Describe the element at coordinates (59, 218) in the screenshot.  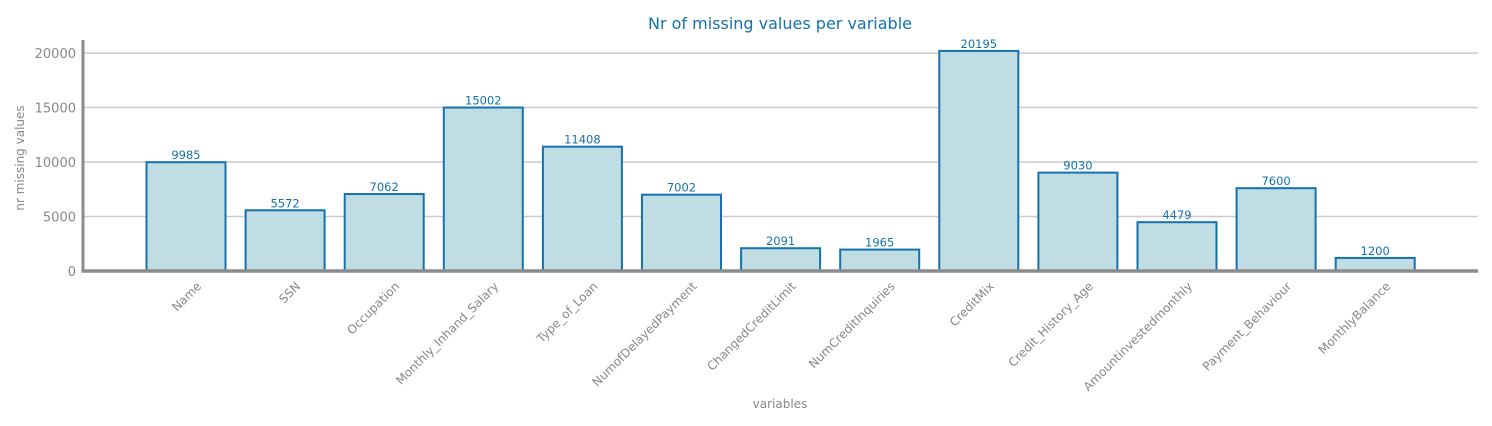
I see `y-tick-label: 5000` at that location.